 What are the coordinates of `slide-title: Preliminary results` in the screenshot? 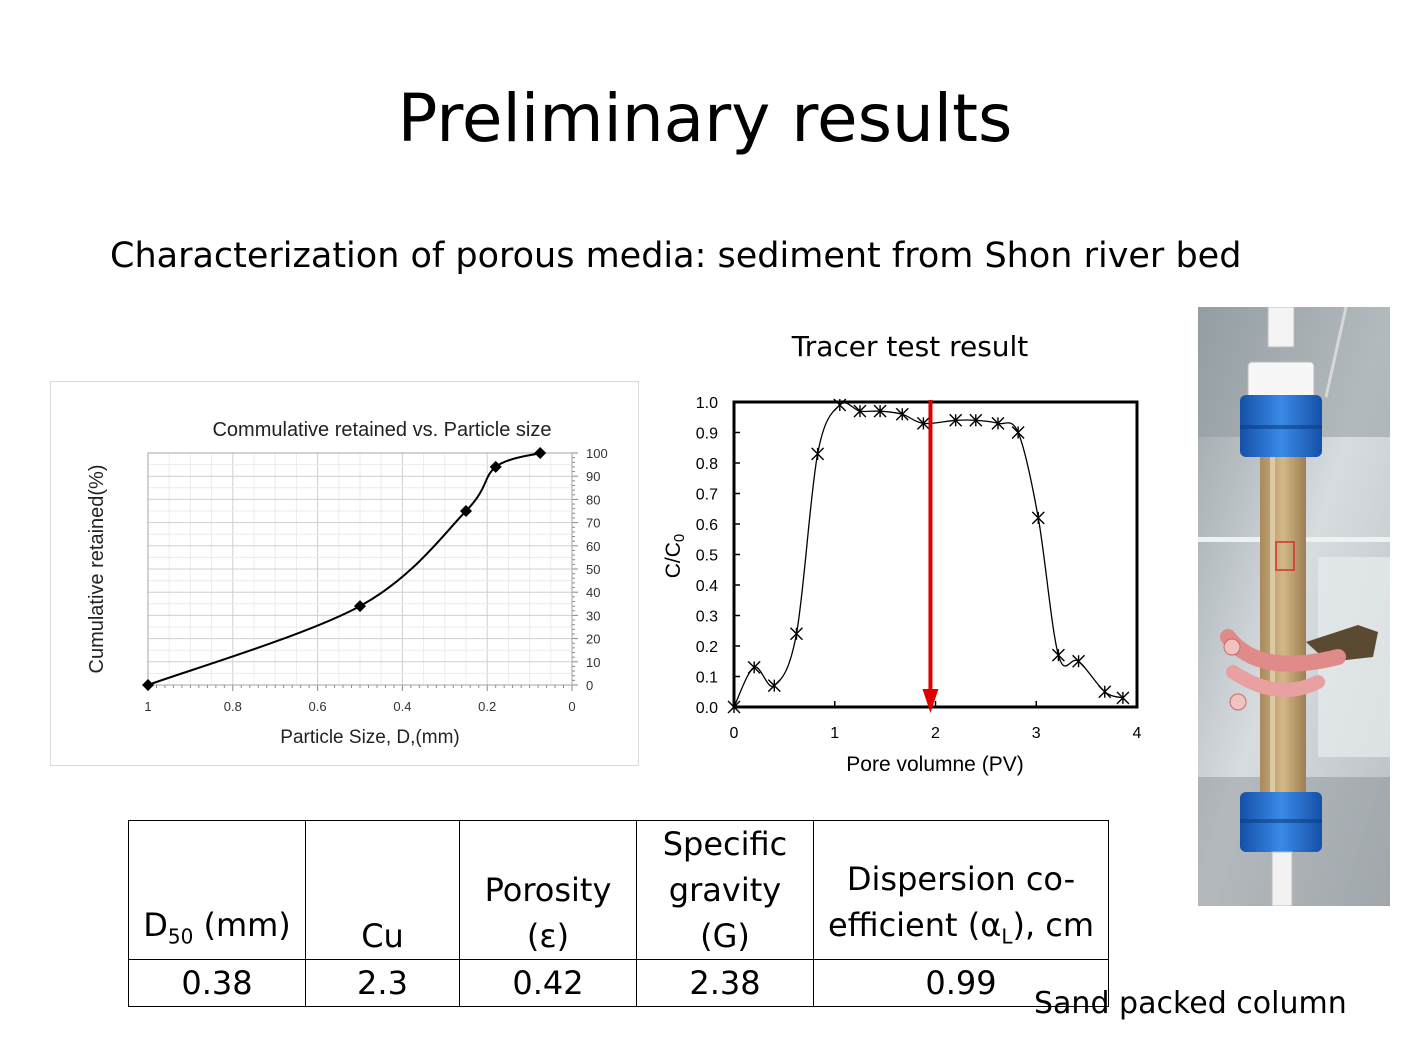 It's located at (705, 118).